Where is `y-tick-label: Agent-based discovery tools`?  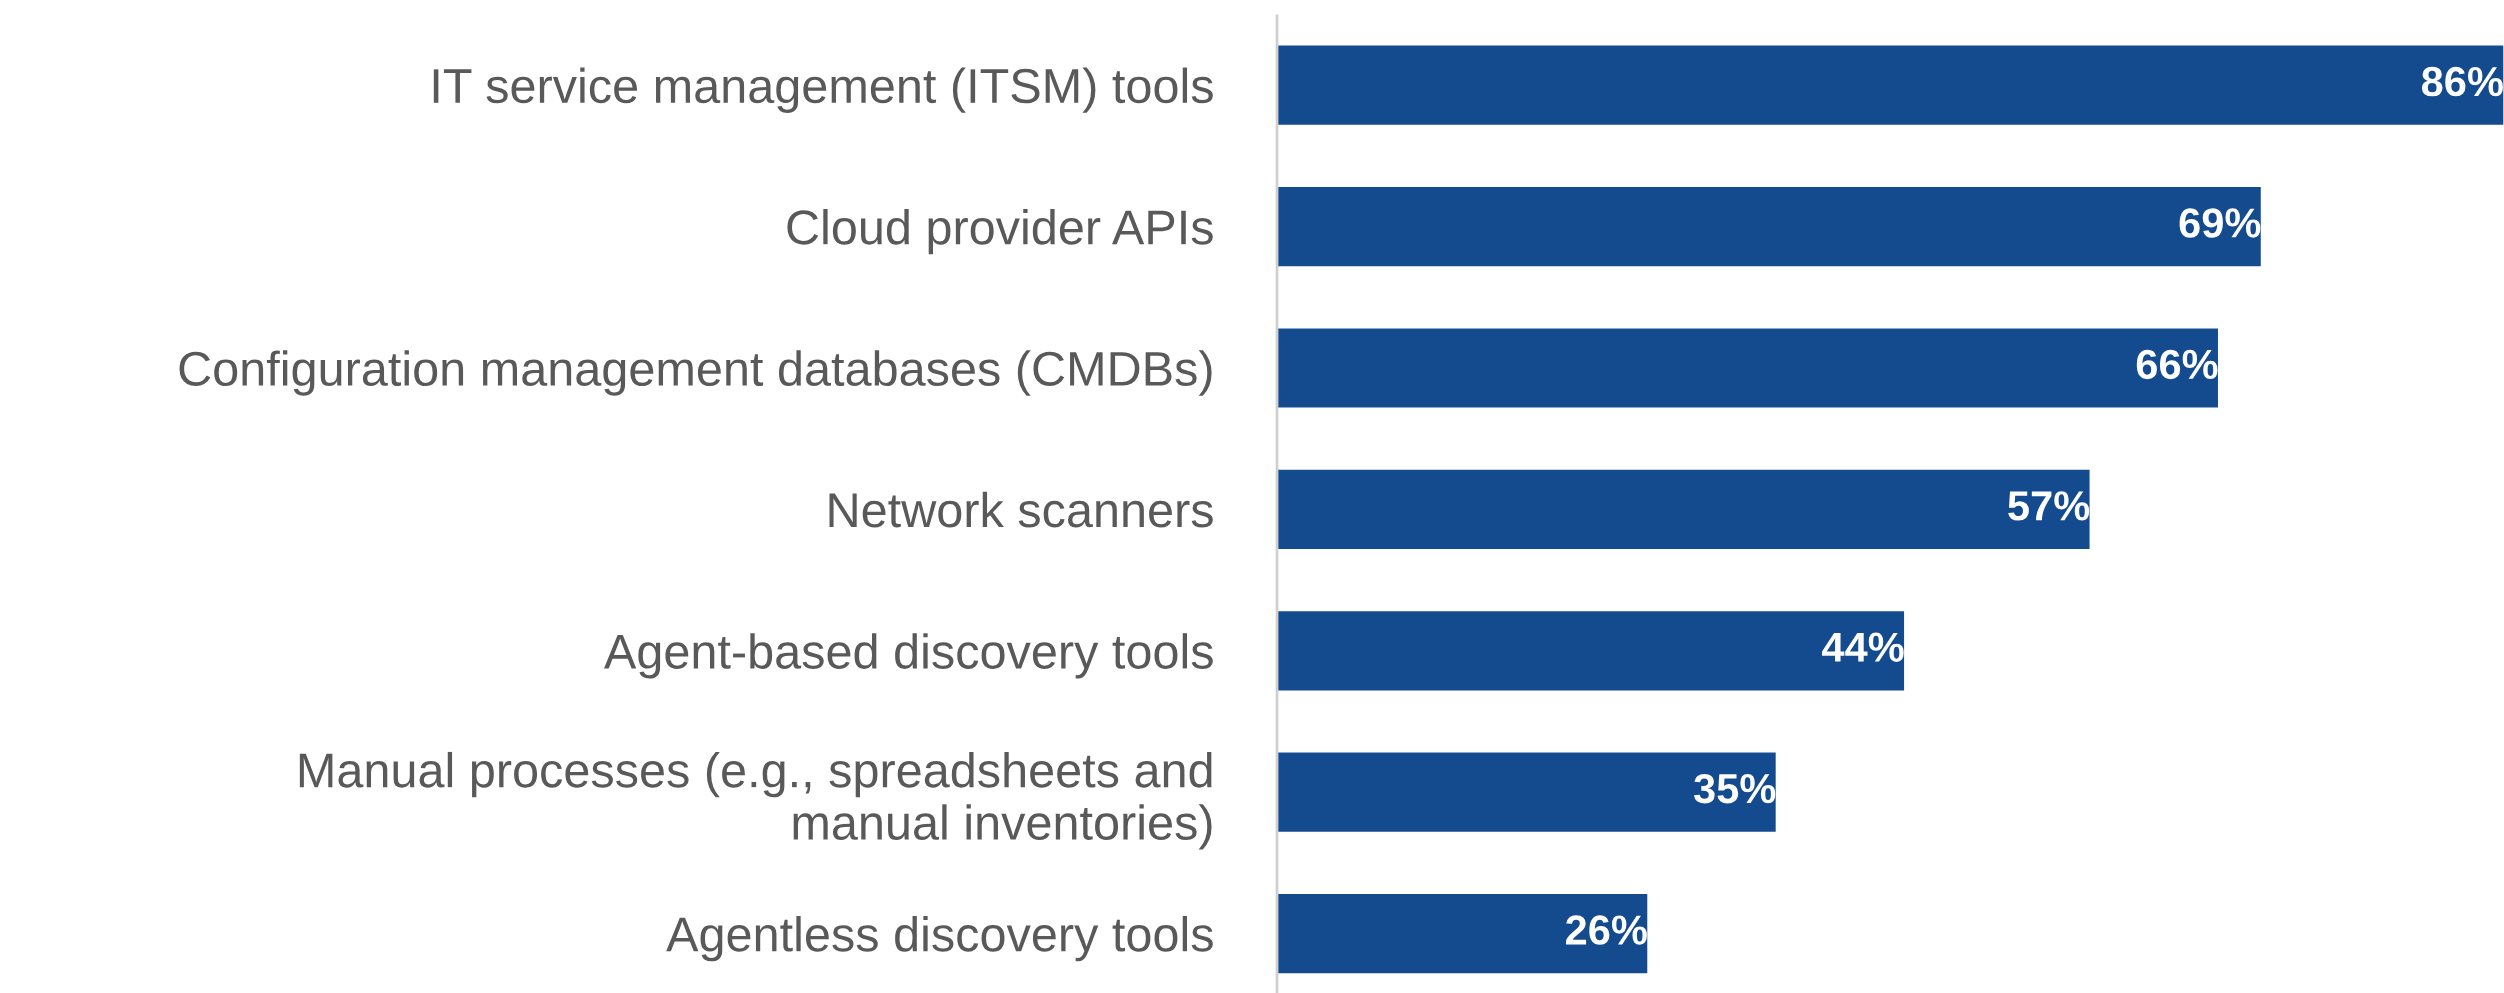
y-tick-label: Agent-based discovery tools is located at coordinates (908, 656).